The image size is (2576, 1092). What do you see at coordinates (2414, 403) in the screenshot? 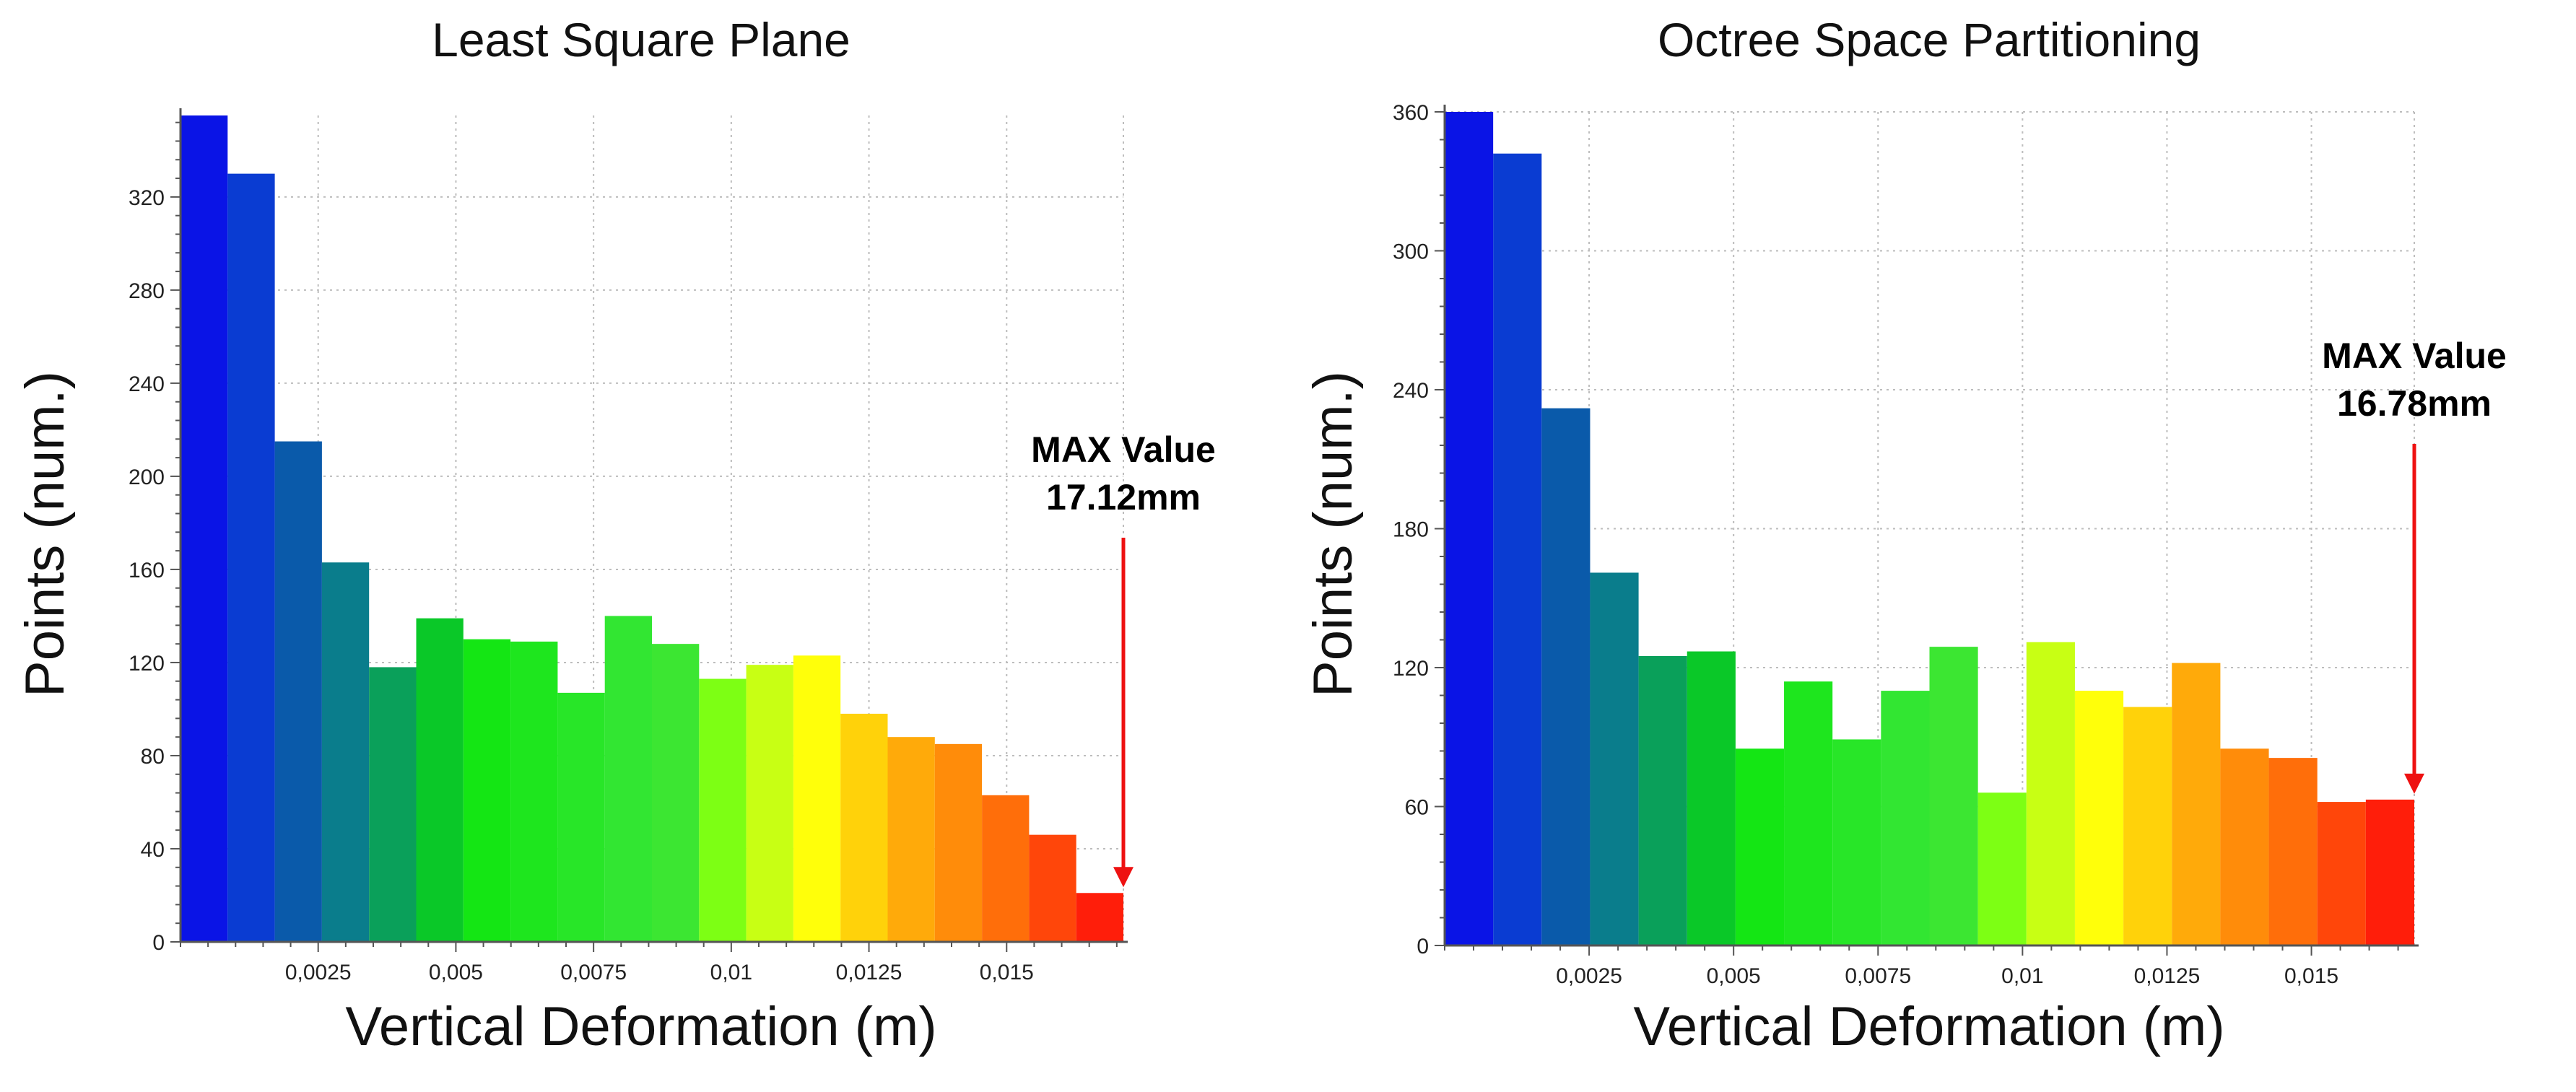
I see `annotation-line2: 16.78mm` at bounding box center [2414, 403].